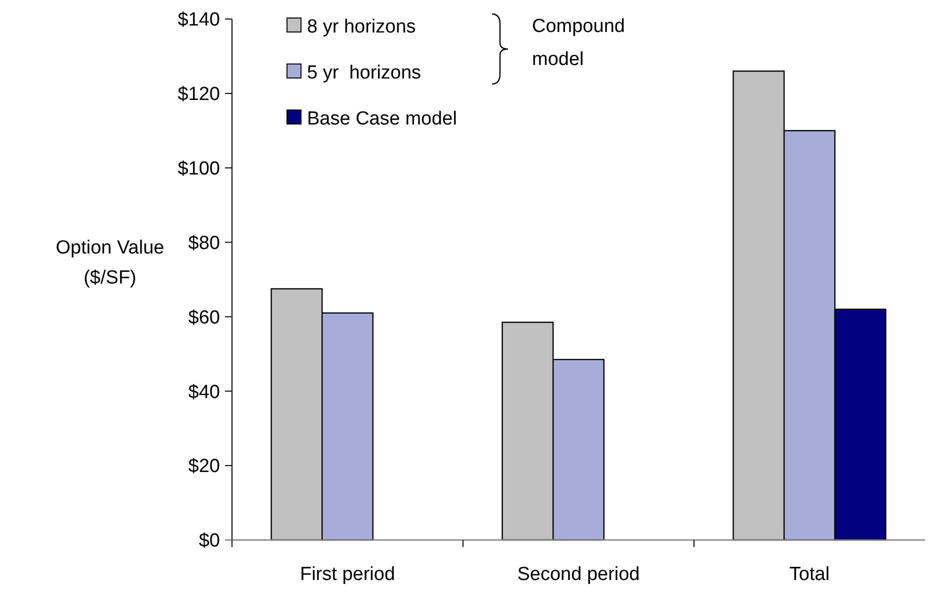 The width and height of the screenshot is (929, 597). Describe the element at coordinates (364, 73) in the screenshot. I see `legend-label: 5 yr horizons` at that location.